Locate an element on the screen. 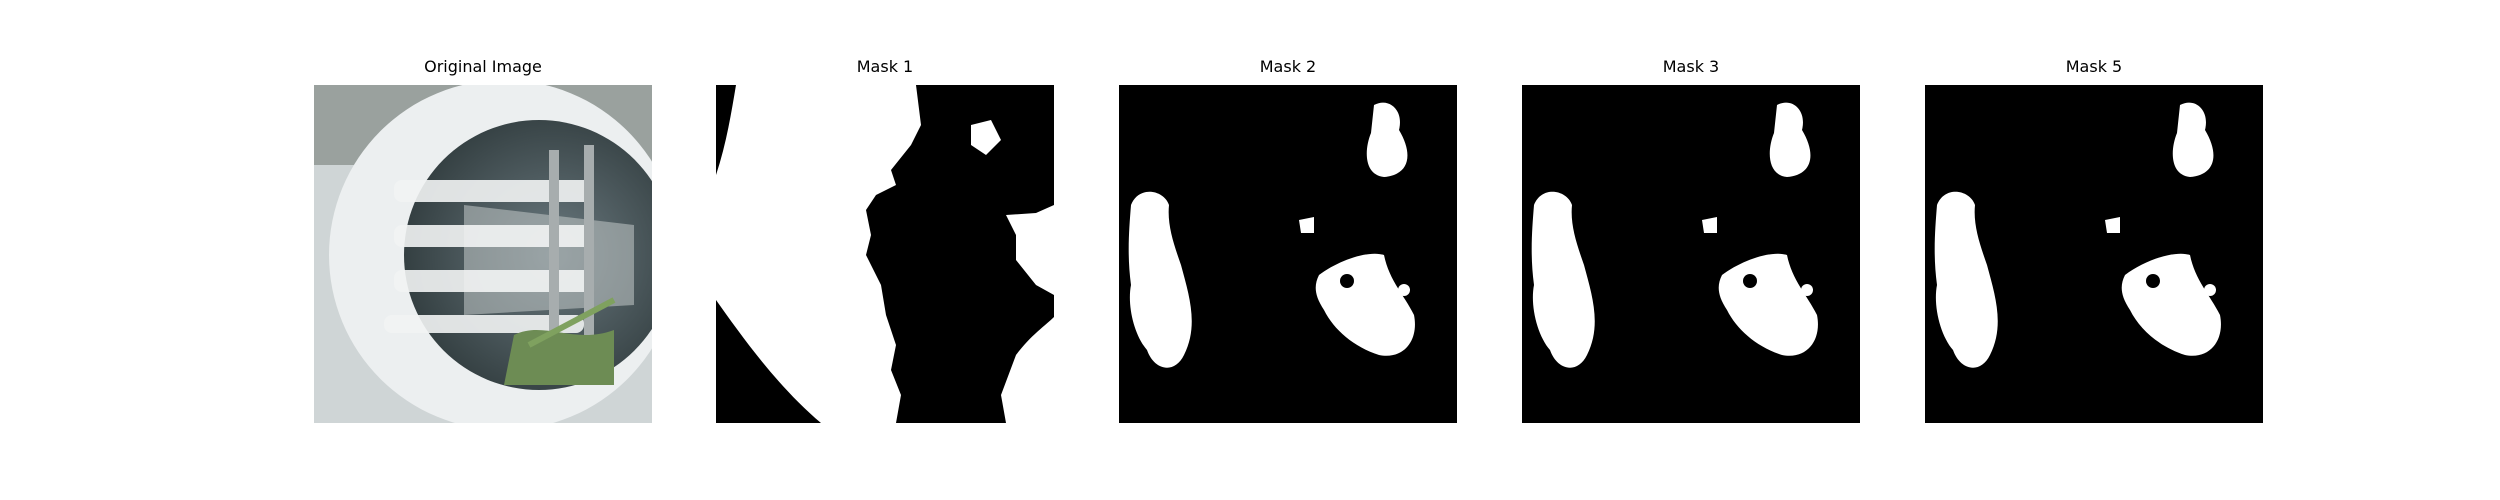 Image resolution: width=2500 pixels, height=500 pixels. panel-title: Mask 1 is located at coordinates (885, 66).